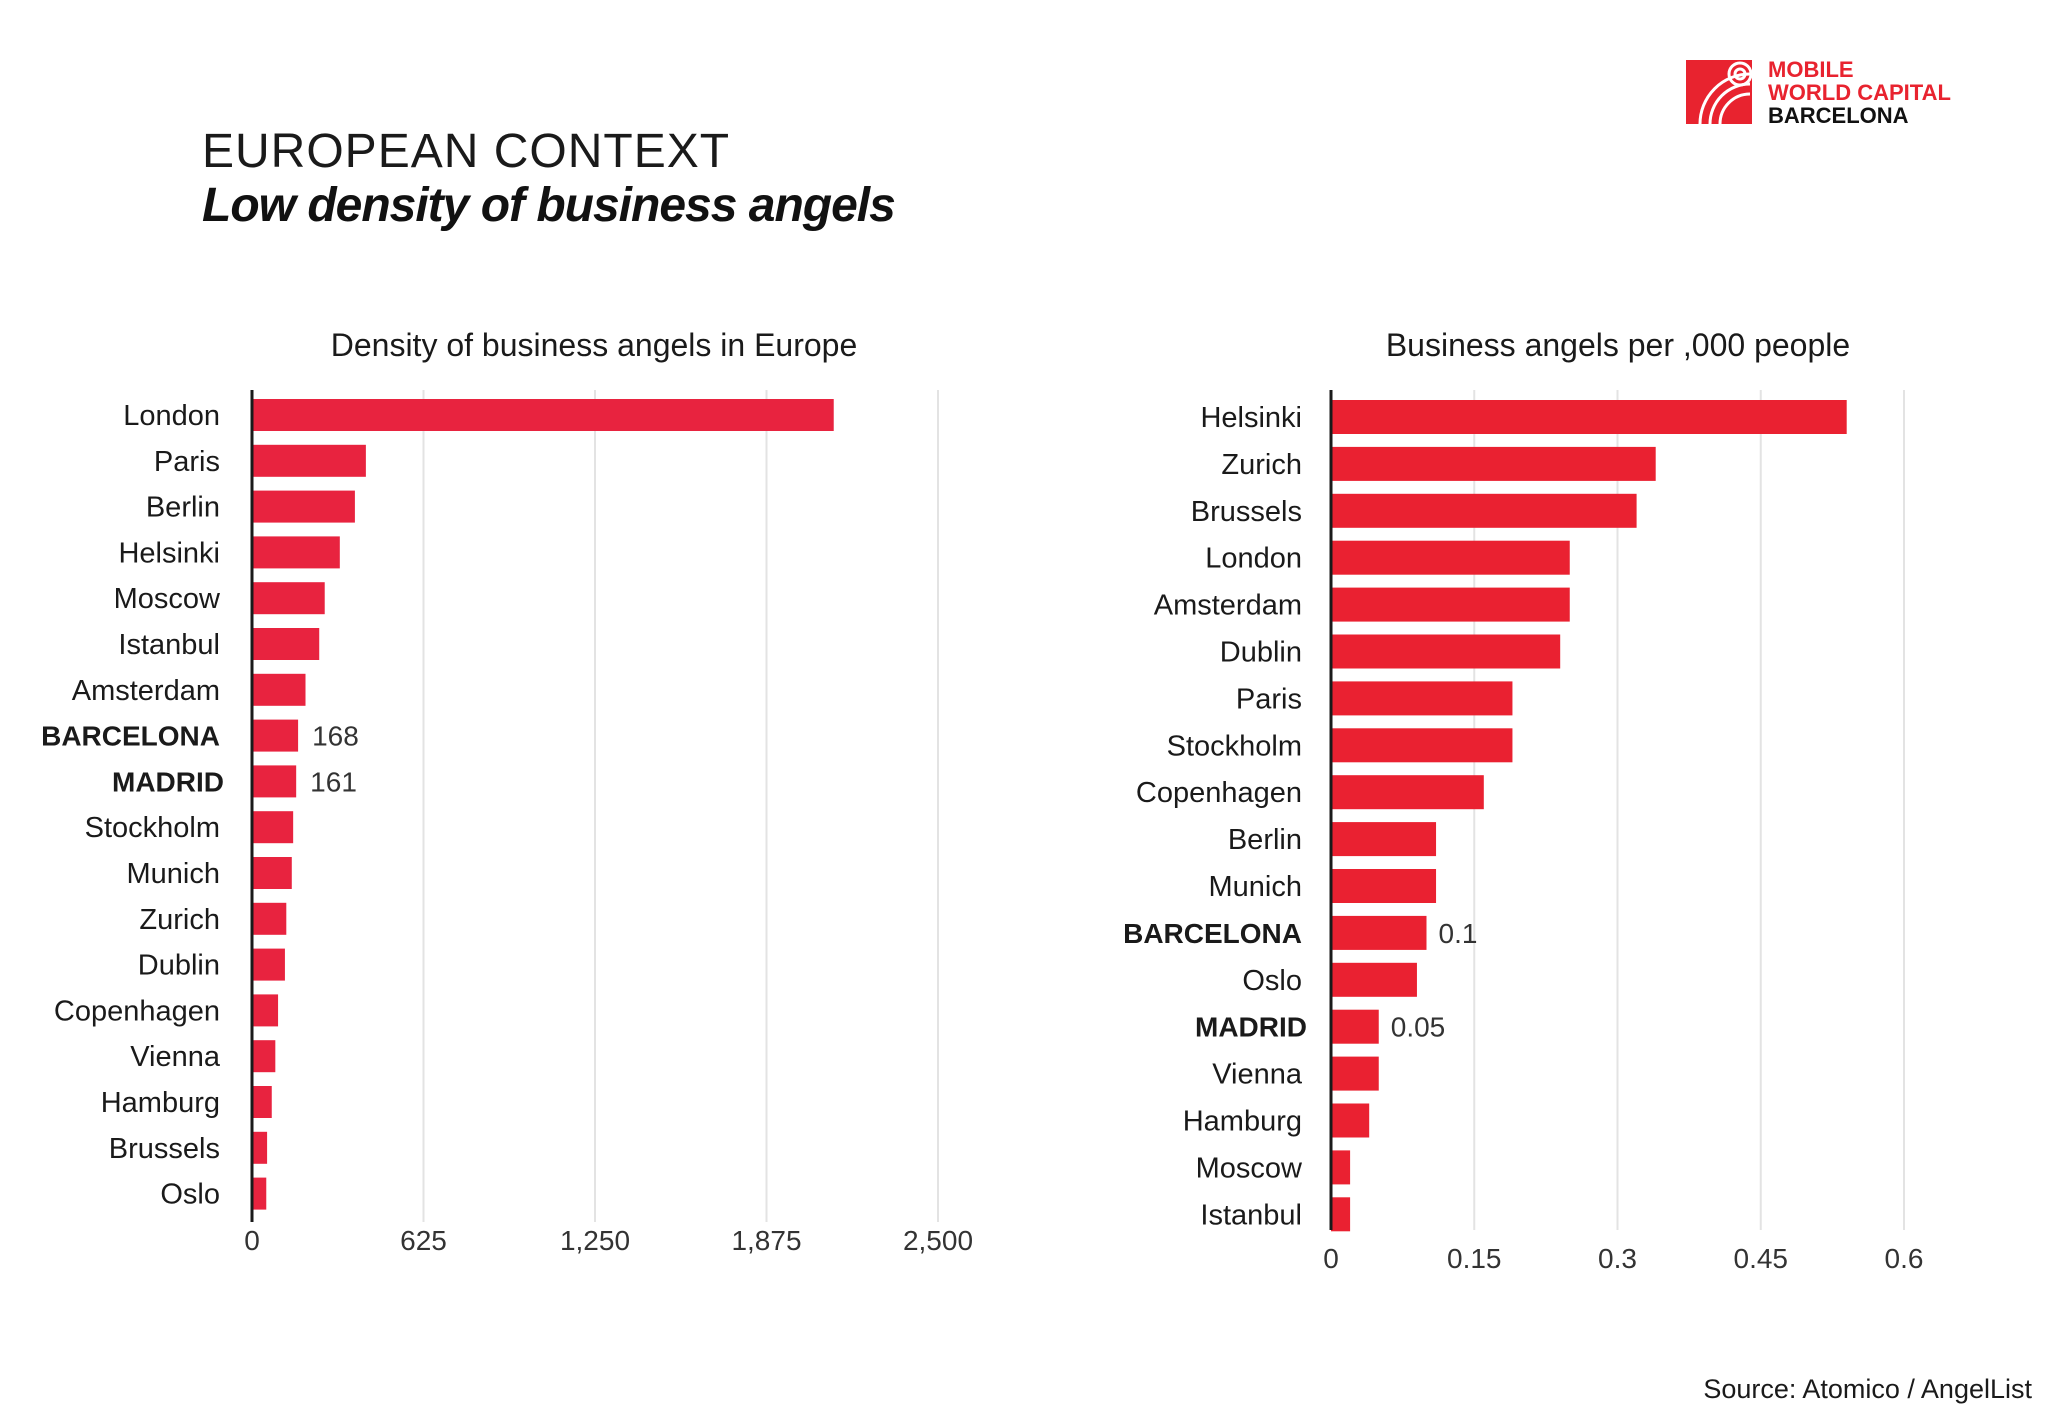 Image resolution: width=2048 pixels, height=1418 pixels. I want to click on c2-category-label: Helsinki, so click(1251, 418).